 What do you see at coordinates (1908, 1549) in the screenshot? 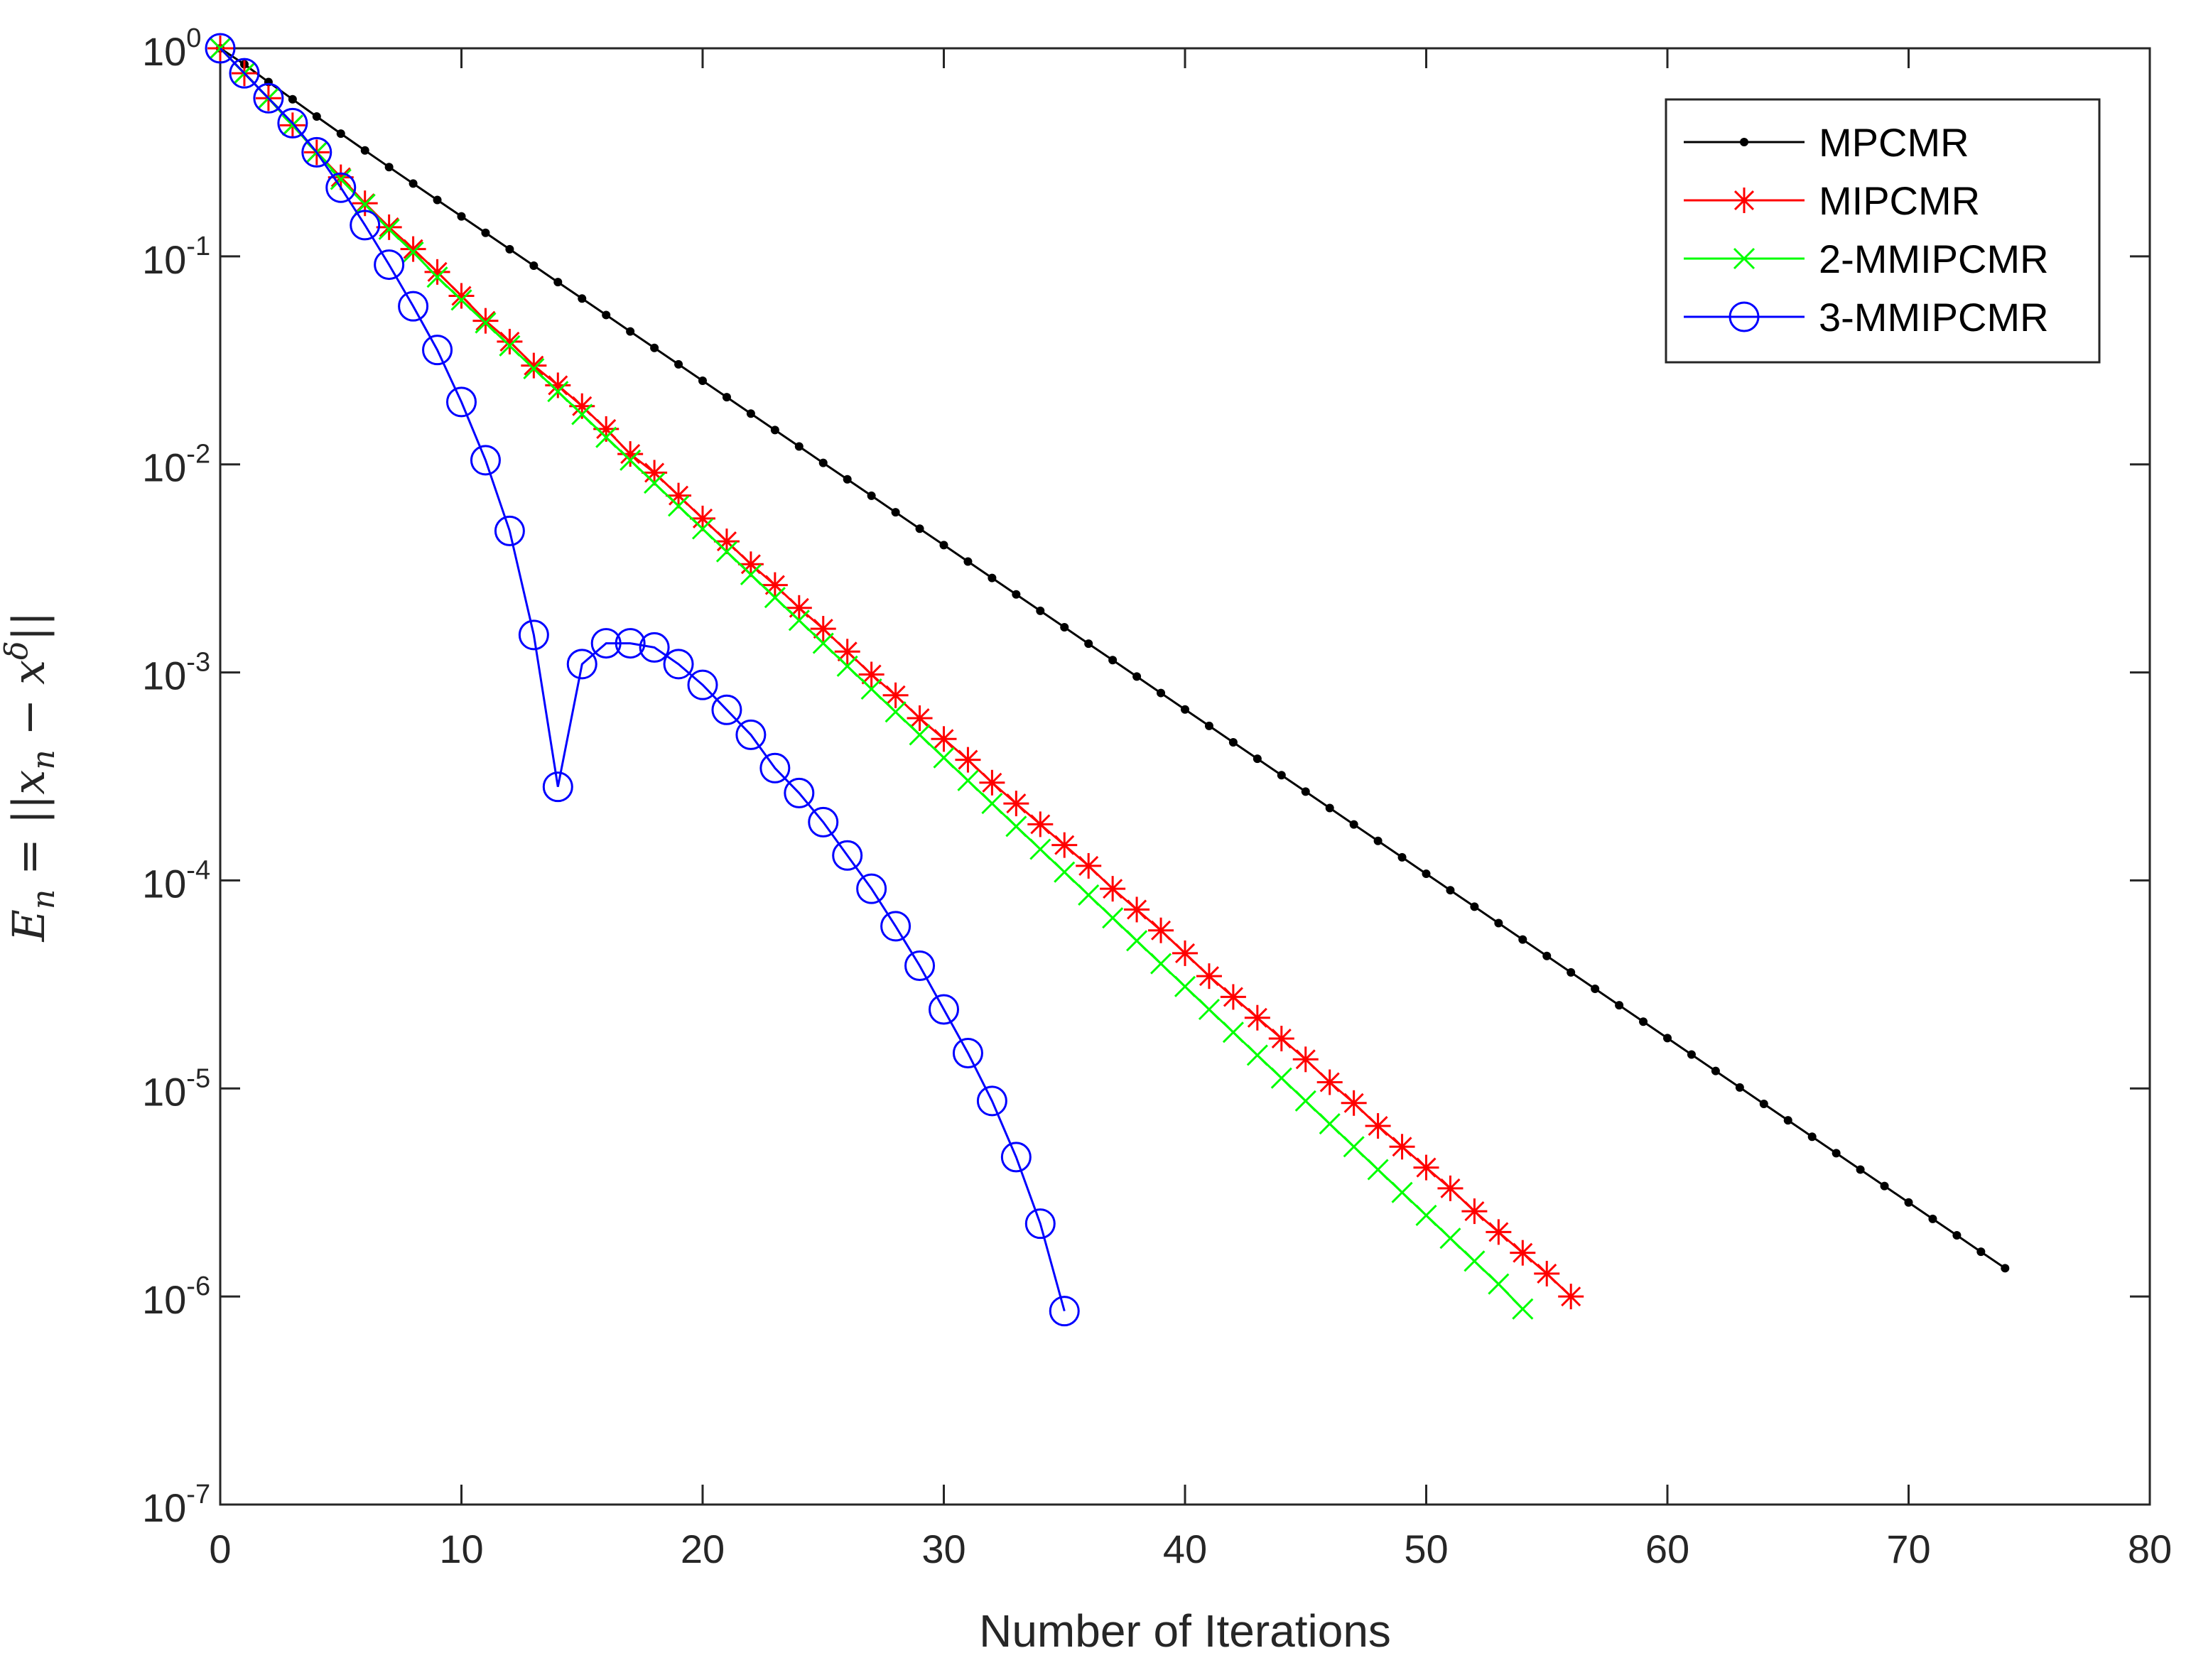
I see `x-tick-label: 70` at bounding box center [1908, 1549].